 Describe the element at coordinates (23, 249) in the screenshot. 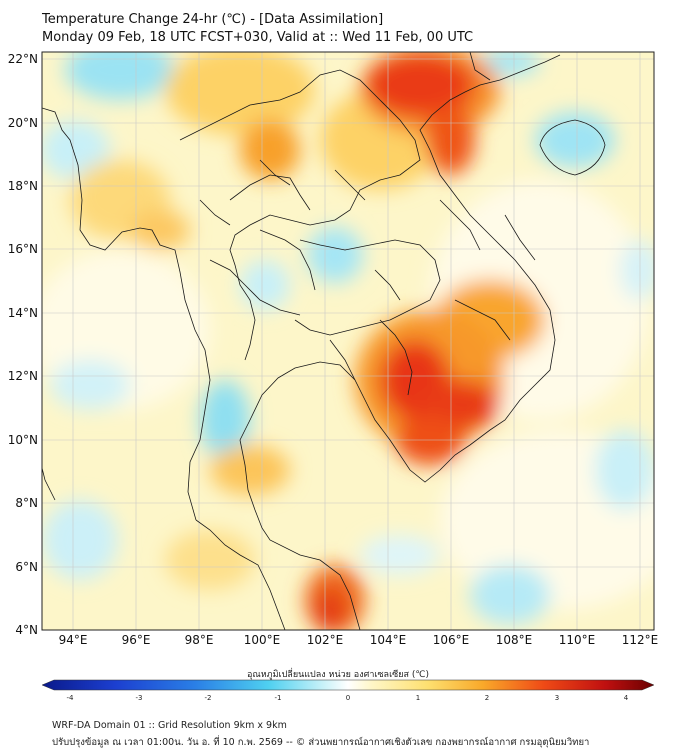

I see `lat-label: 16°N` at that location.